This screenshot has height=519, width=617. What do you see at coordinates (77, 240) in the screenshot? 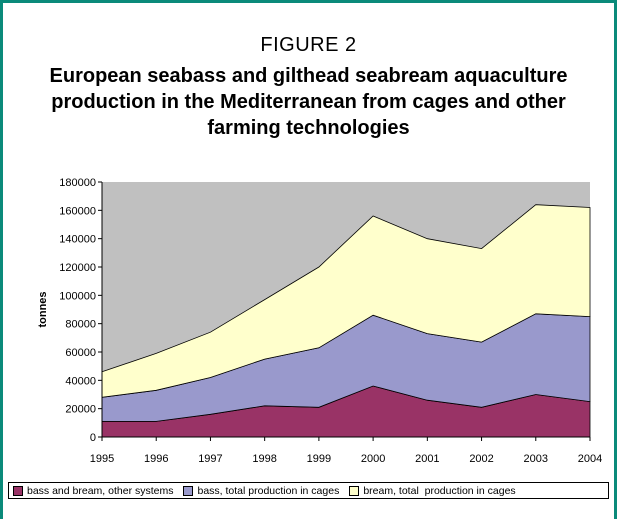
I see `y-tick-label: 140000` at bounding box center [77, 240].